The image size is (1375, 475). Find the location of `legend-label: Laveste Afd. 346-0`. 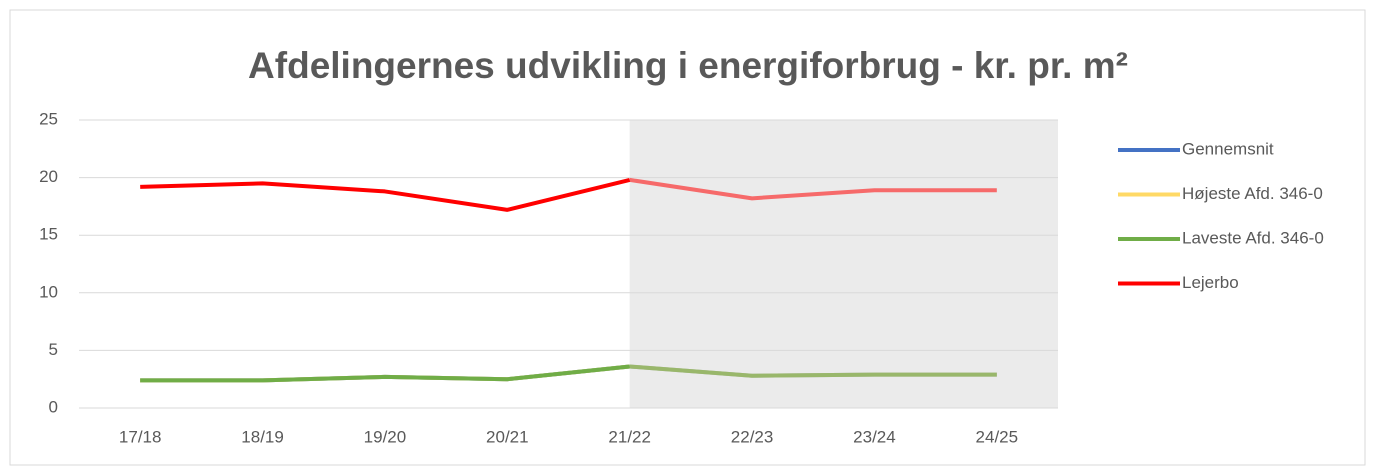

legend-label: Laveste Afd. 346-0 is located at coordinates (1253, 237).